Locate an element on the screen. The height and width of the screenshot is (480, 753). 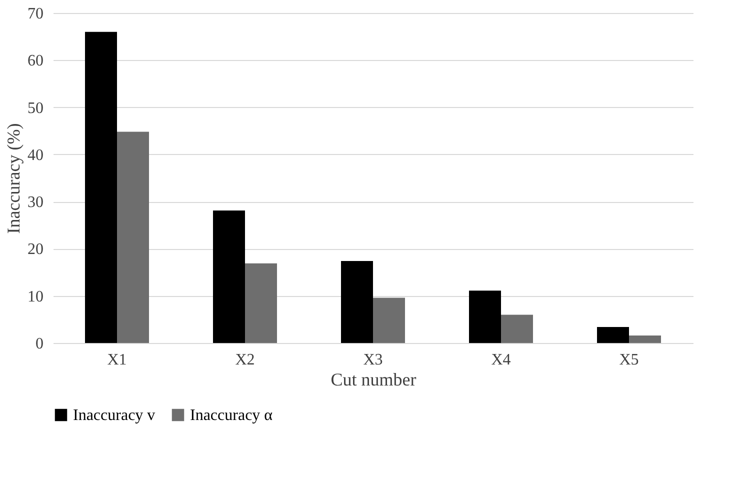
y-tick-label: 20 is located at coordinates (36, 249).